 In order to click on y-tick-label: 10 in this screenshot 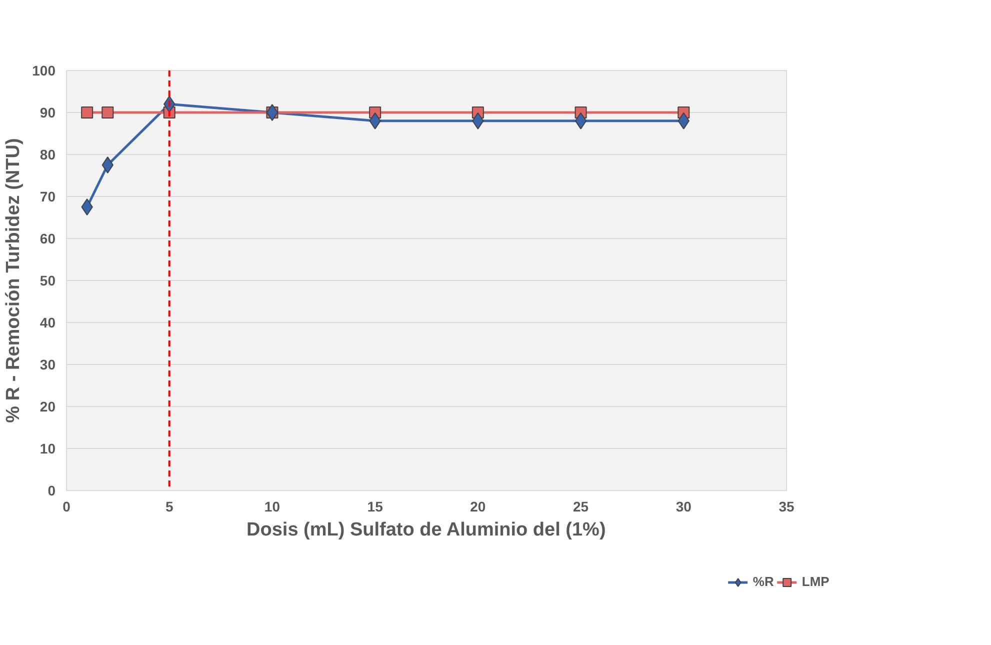, I will do `click(48, 448)`.